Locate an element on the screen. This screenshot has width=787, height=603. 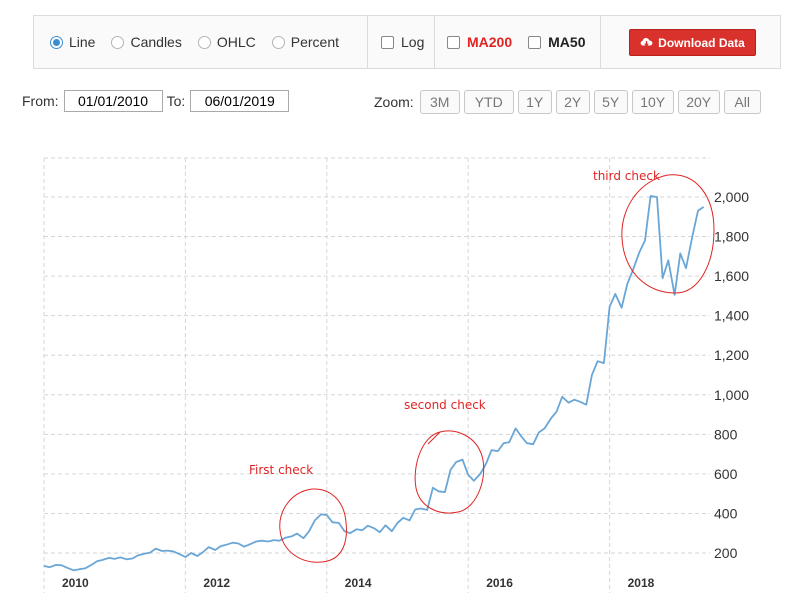
log-option: Log is located at coordinates (402, 42).